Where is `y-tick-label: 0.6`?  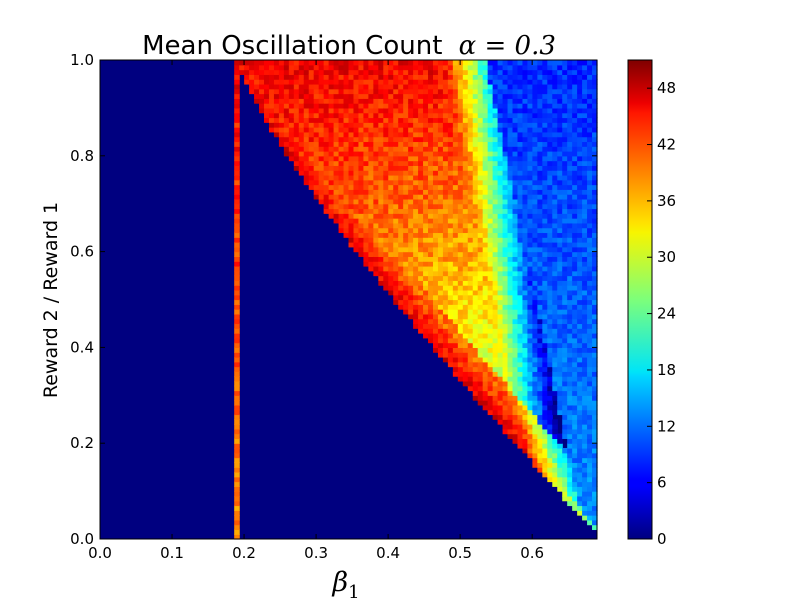
y-tick-label: 0.6 is located at coordinates (82, 252).